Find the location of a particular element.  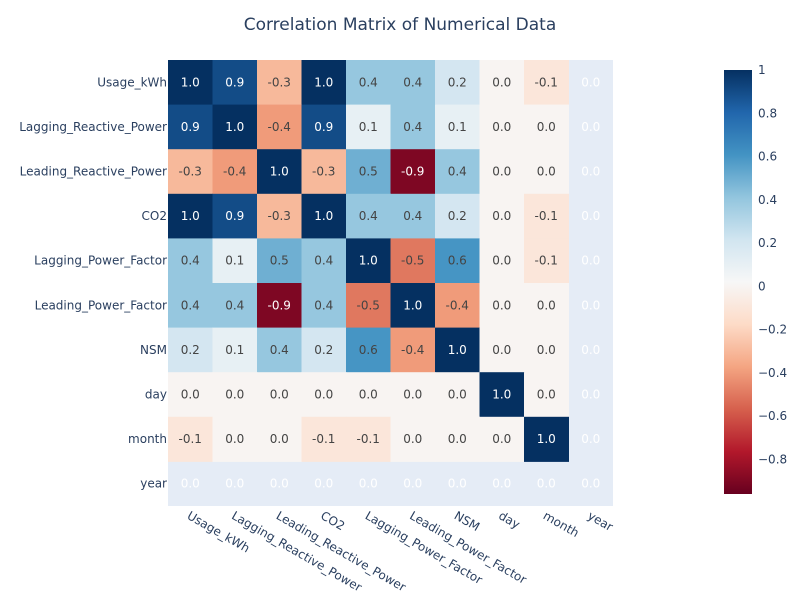

colorbar-tick-label: −0.2 is located at coordinates (772, 330).